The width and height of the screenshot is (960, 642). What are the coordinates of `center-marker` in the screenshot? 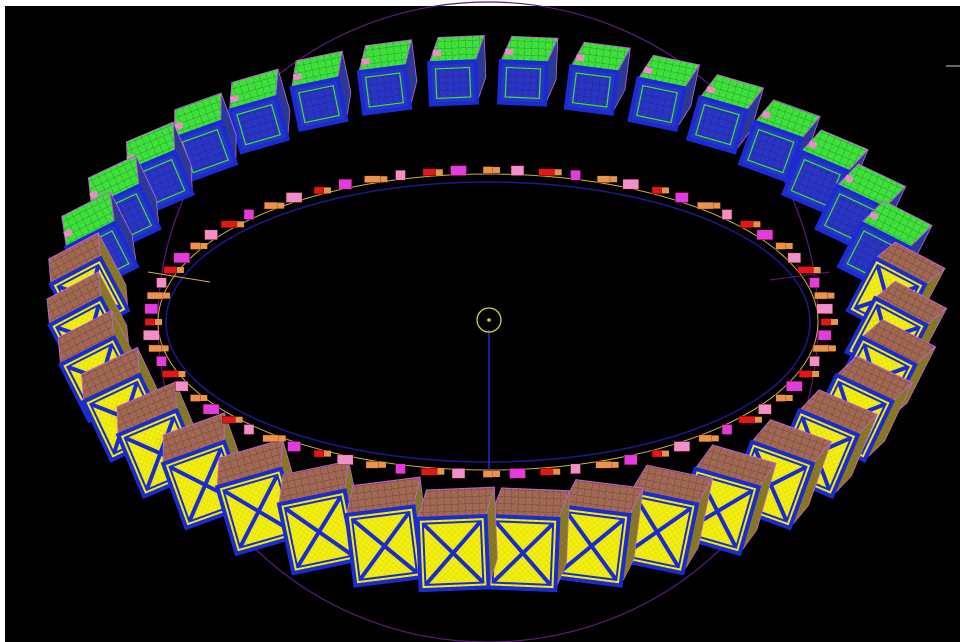 It's located at (489, 320).